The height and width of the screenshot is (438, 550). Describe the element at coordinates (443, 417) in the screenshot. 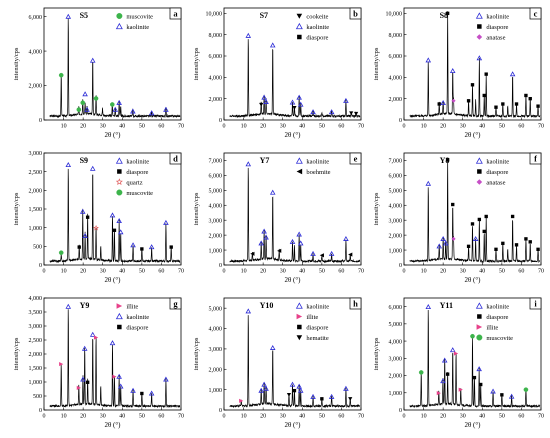

I see `x-tick-label: 20` at that location.